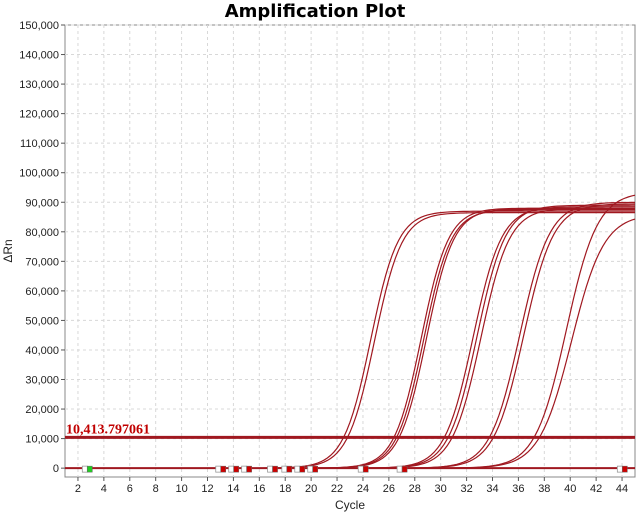  Describe the element at coordinates (39, 85) in the screenshot. I see `y-tick-label: 130,000` at that location.